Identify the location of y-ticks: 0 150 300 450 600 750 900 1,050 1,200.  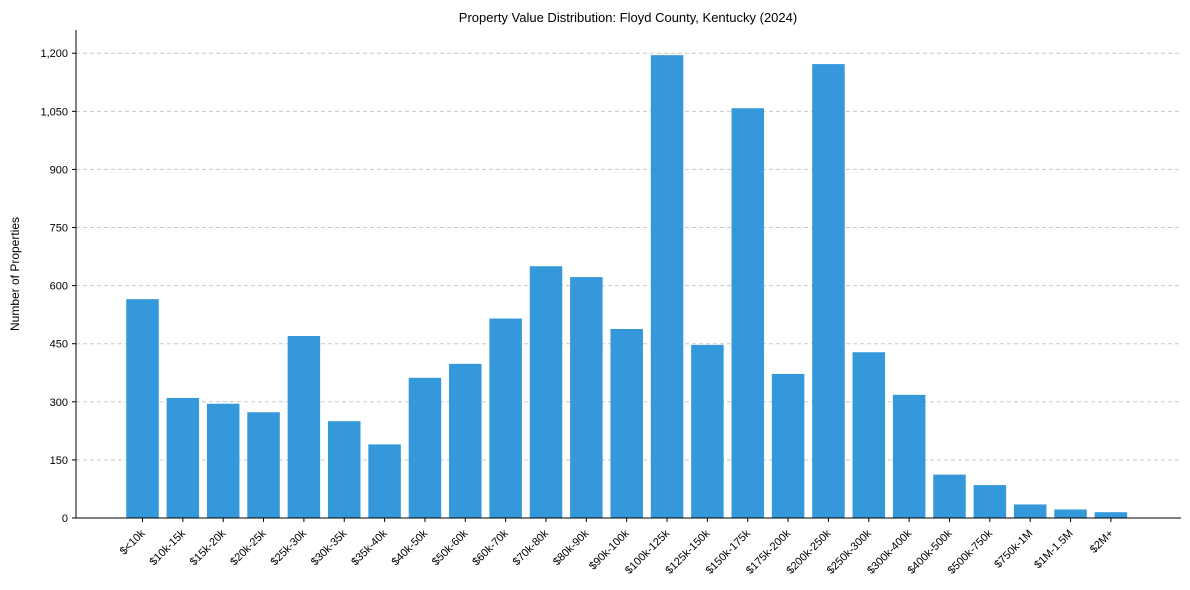
(58, 286).